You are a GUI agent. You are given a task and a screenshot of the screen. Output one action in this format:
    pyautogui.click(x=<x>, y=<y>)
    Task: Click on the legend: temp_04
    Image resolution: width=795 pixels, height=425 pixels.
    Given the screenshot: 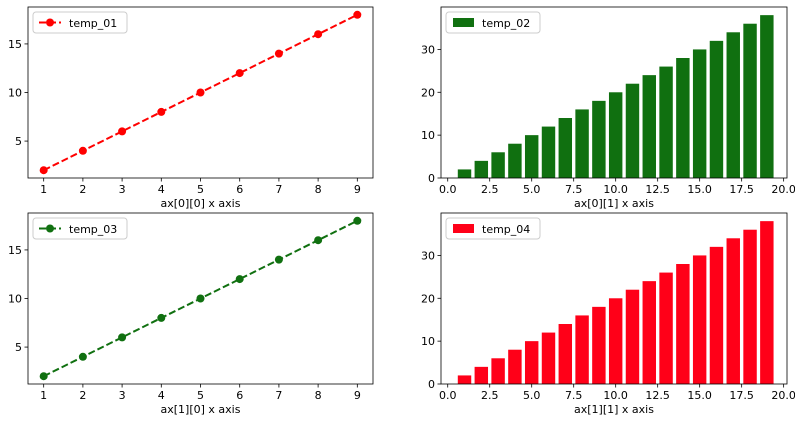 What is the action you would take?
    pyautogui.click(x=493, y=228)
    